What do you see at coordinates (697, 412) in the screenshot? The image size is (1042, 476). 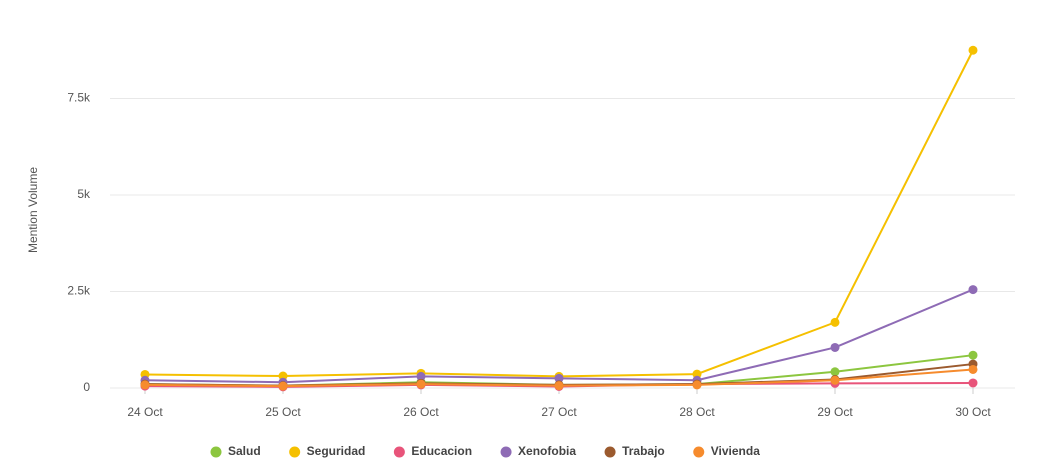 I see `x-tick-label: 28 Oct` at bounding box center [697, 412].